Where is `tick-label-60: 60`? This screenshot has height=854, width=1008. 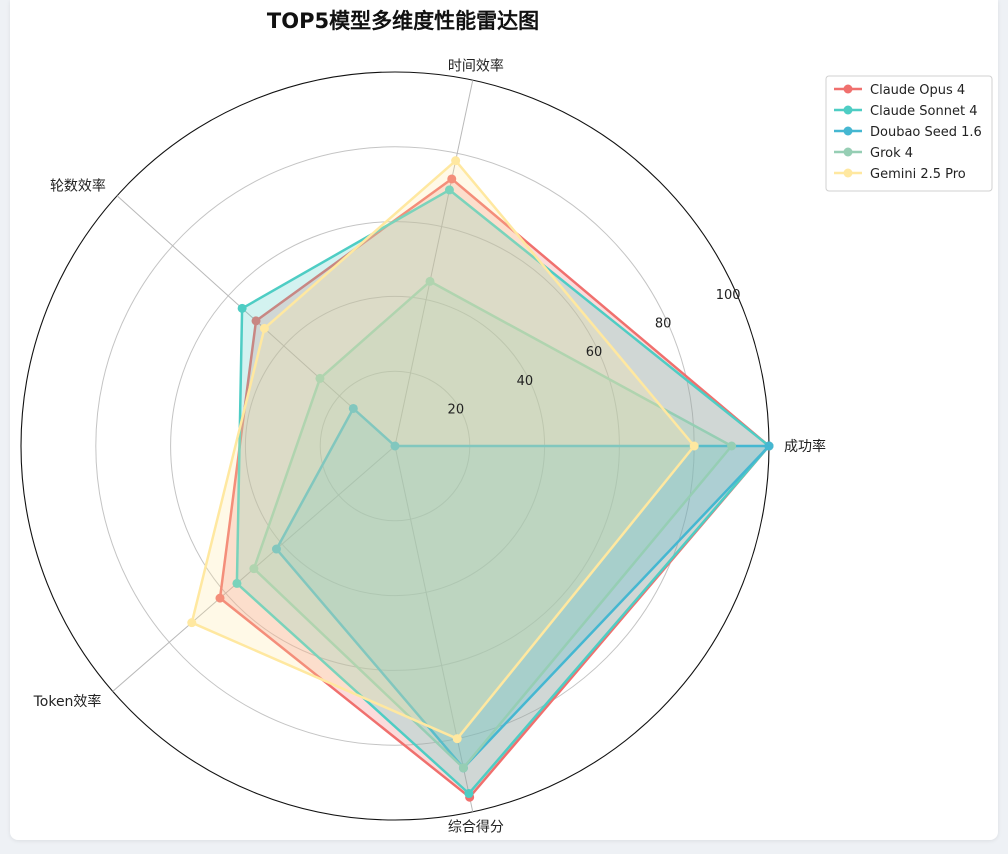 tick-label-60: 60 is located at coordinates (594, 352).